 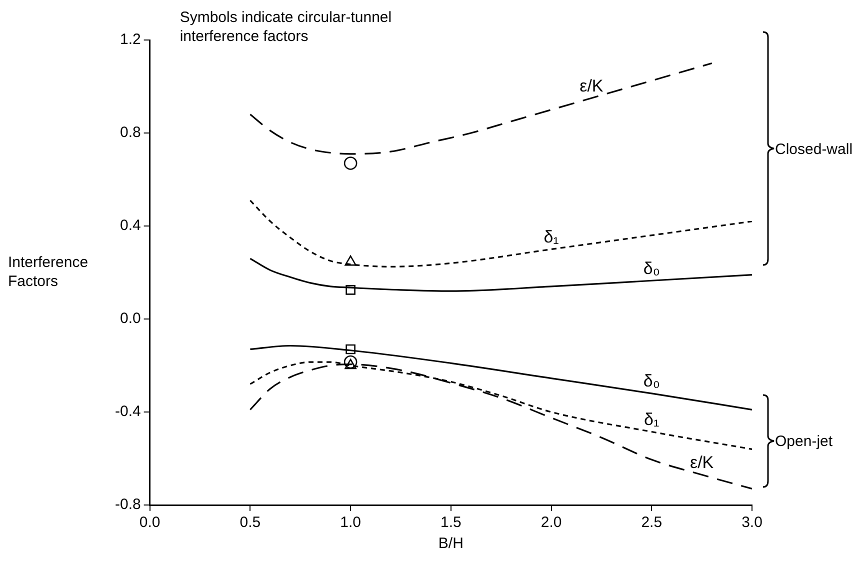 I want to click on x-tick-label: 2.5, so click(x=651, y=523).